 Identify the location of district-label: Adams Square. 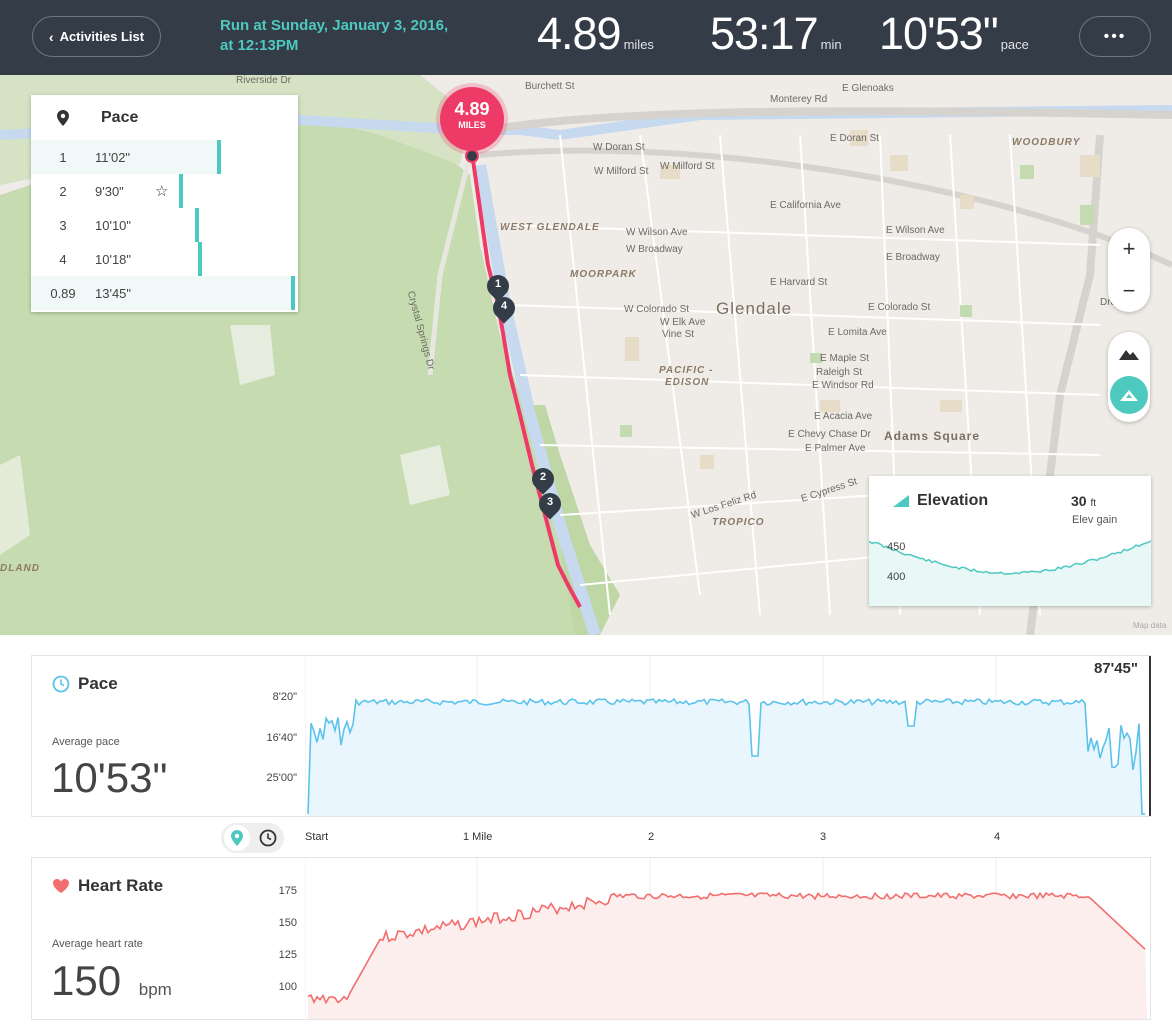
(932, 436).